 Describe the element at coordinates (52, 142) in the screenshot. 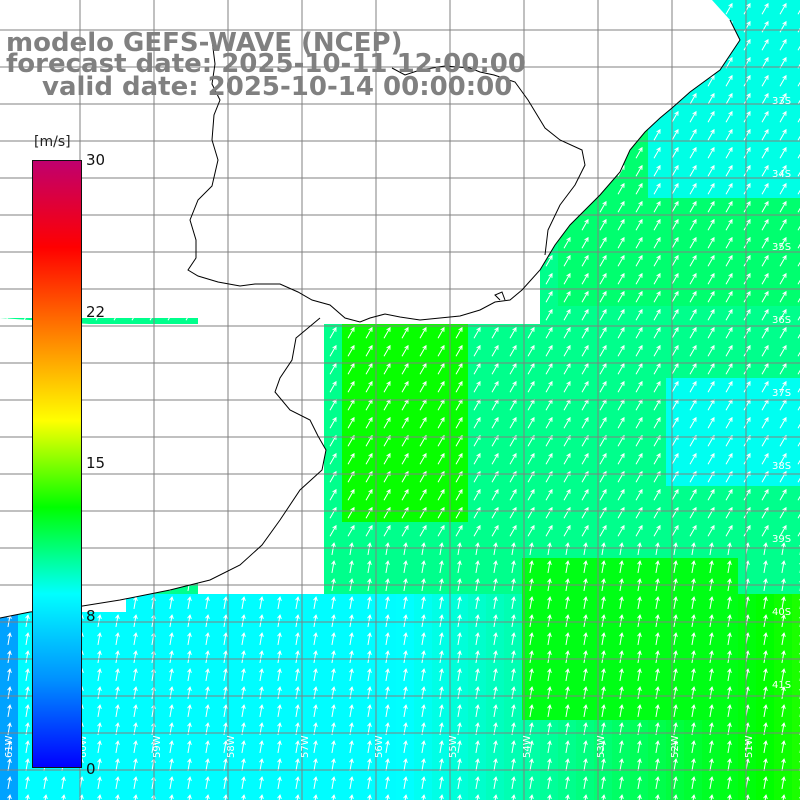

I see `colorbar-units: [m/s]` at that location.